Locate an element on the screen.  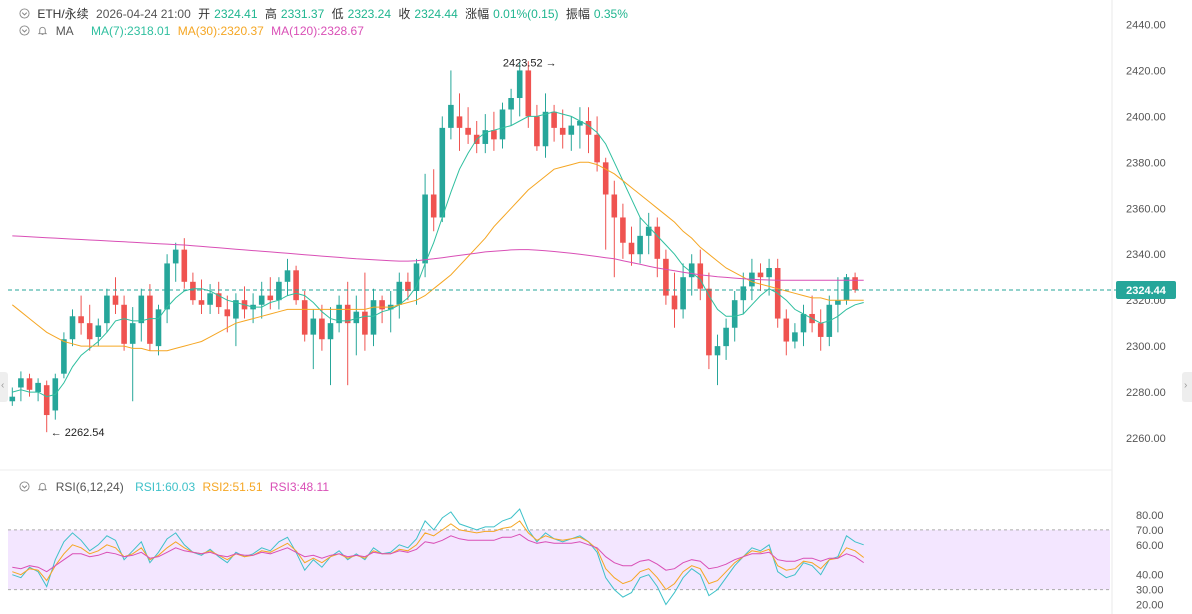
chevron-left-icon: ‹ is located at coordinates (3, 385).